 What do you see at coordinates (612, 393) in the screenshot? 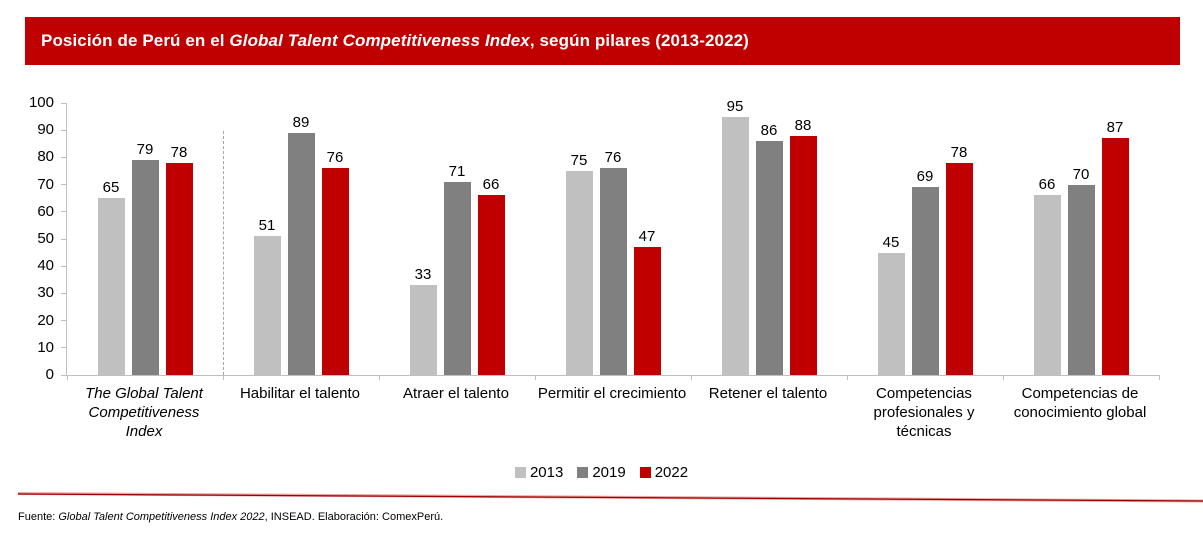
I see `category-label: Permitir el crecimiento` at bounding box center [612, 393].